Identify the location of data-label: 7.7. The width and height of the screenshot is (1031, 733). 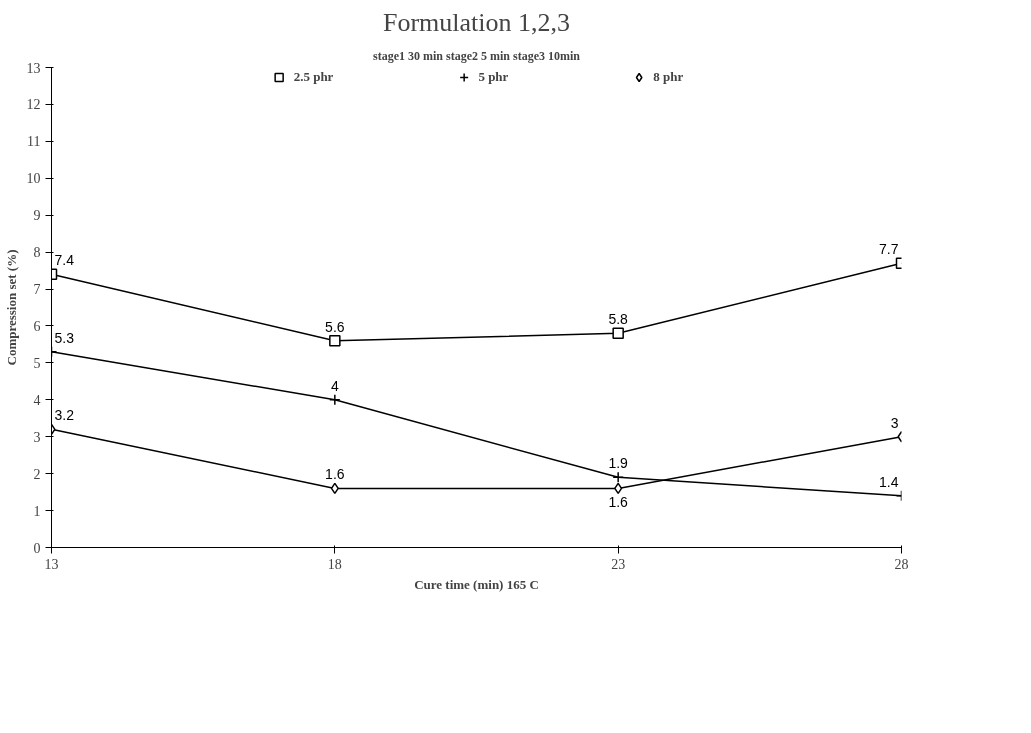
(889, 249).